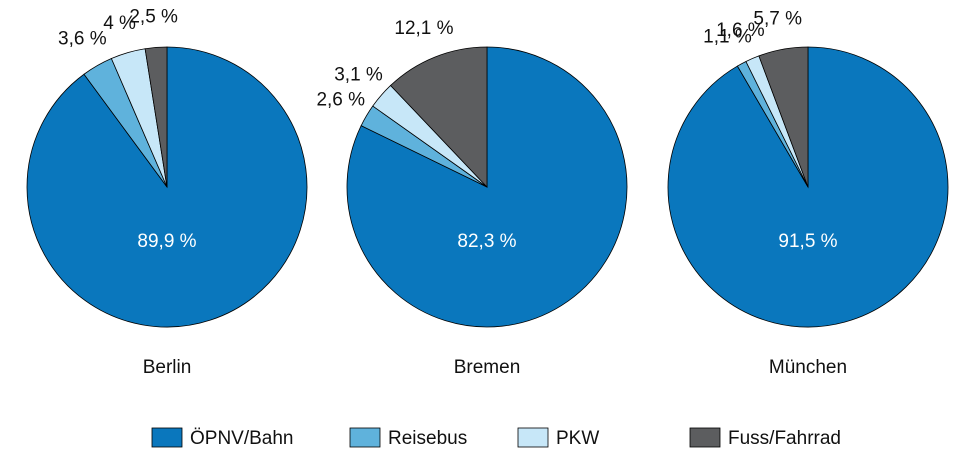  Describe the element at coordinates (740, 30) in the screenshot. I see `value-label: 1,6 %` at that location.